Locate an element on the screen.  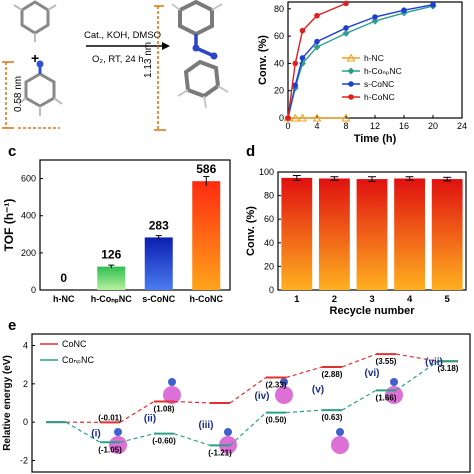
y-tick-label: 400 is located at coordinates (28, 216).